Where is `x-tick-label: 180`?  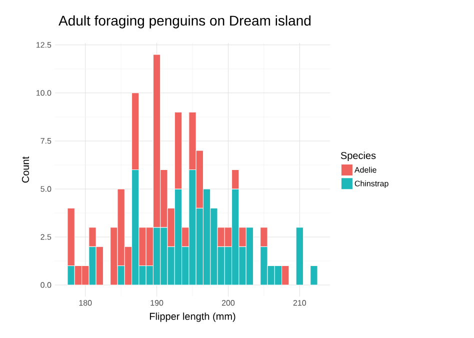 x-tick-label: 180 is located at coordinates (85, 303).